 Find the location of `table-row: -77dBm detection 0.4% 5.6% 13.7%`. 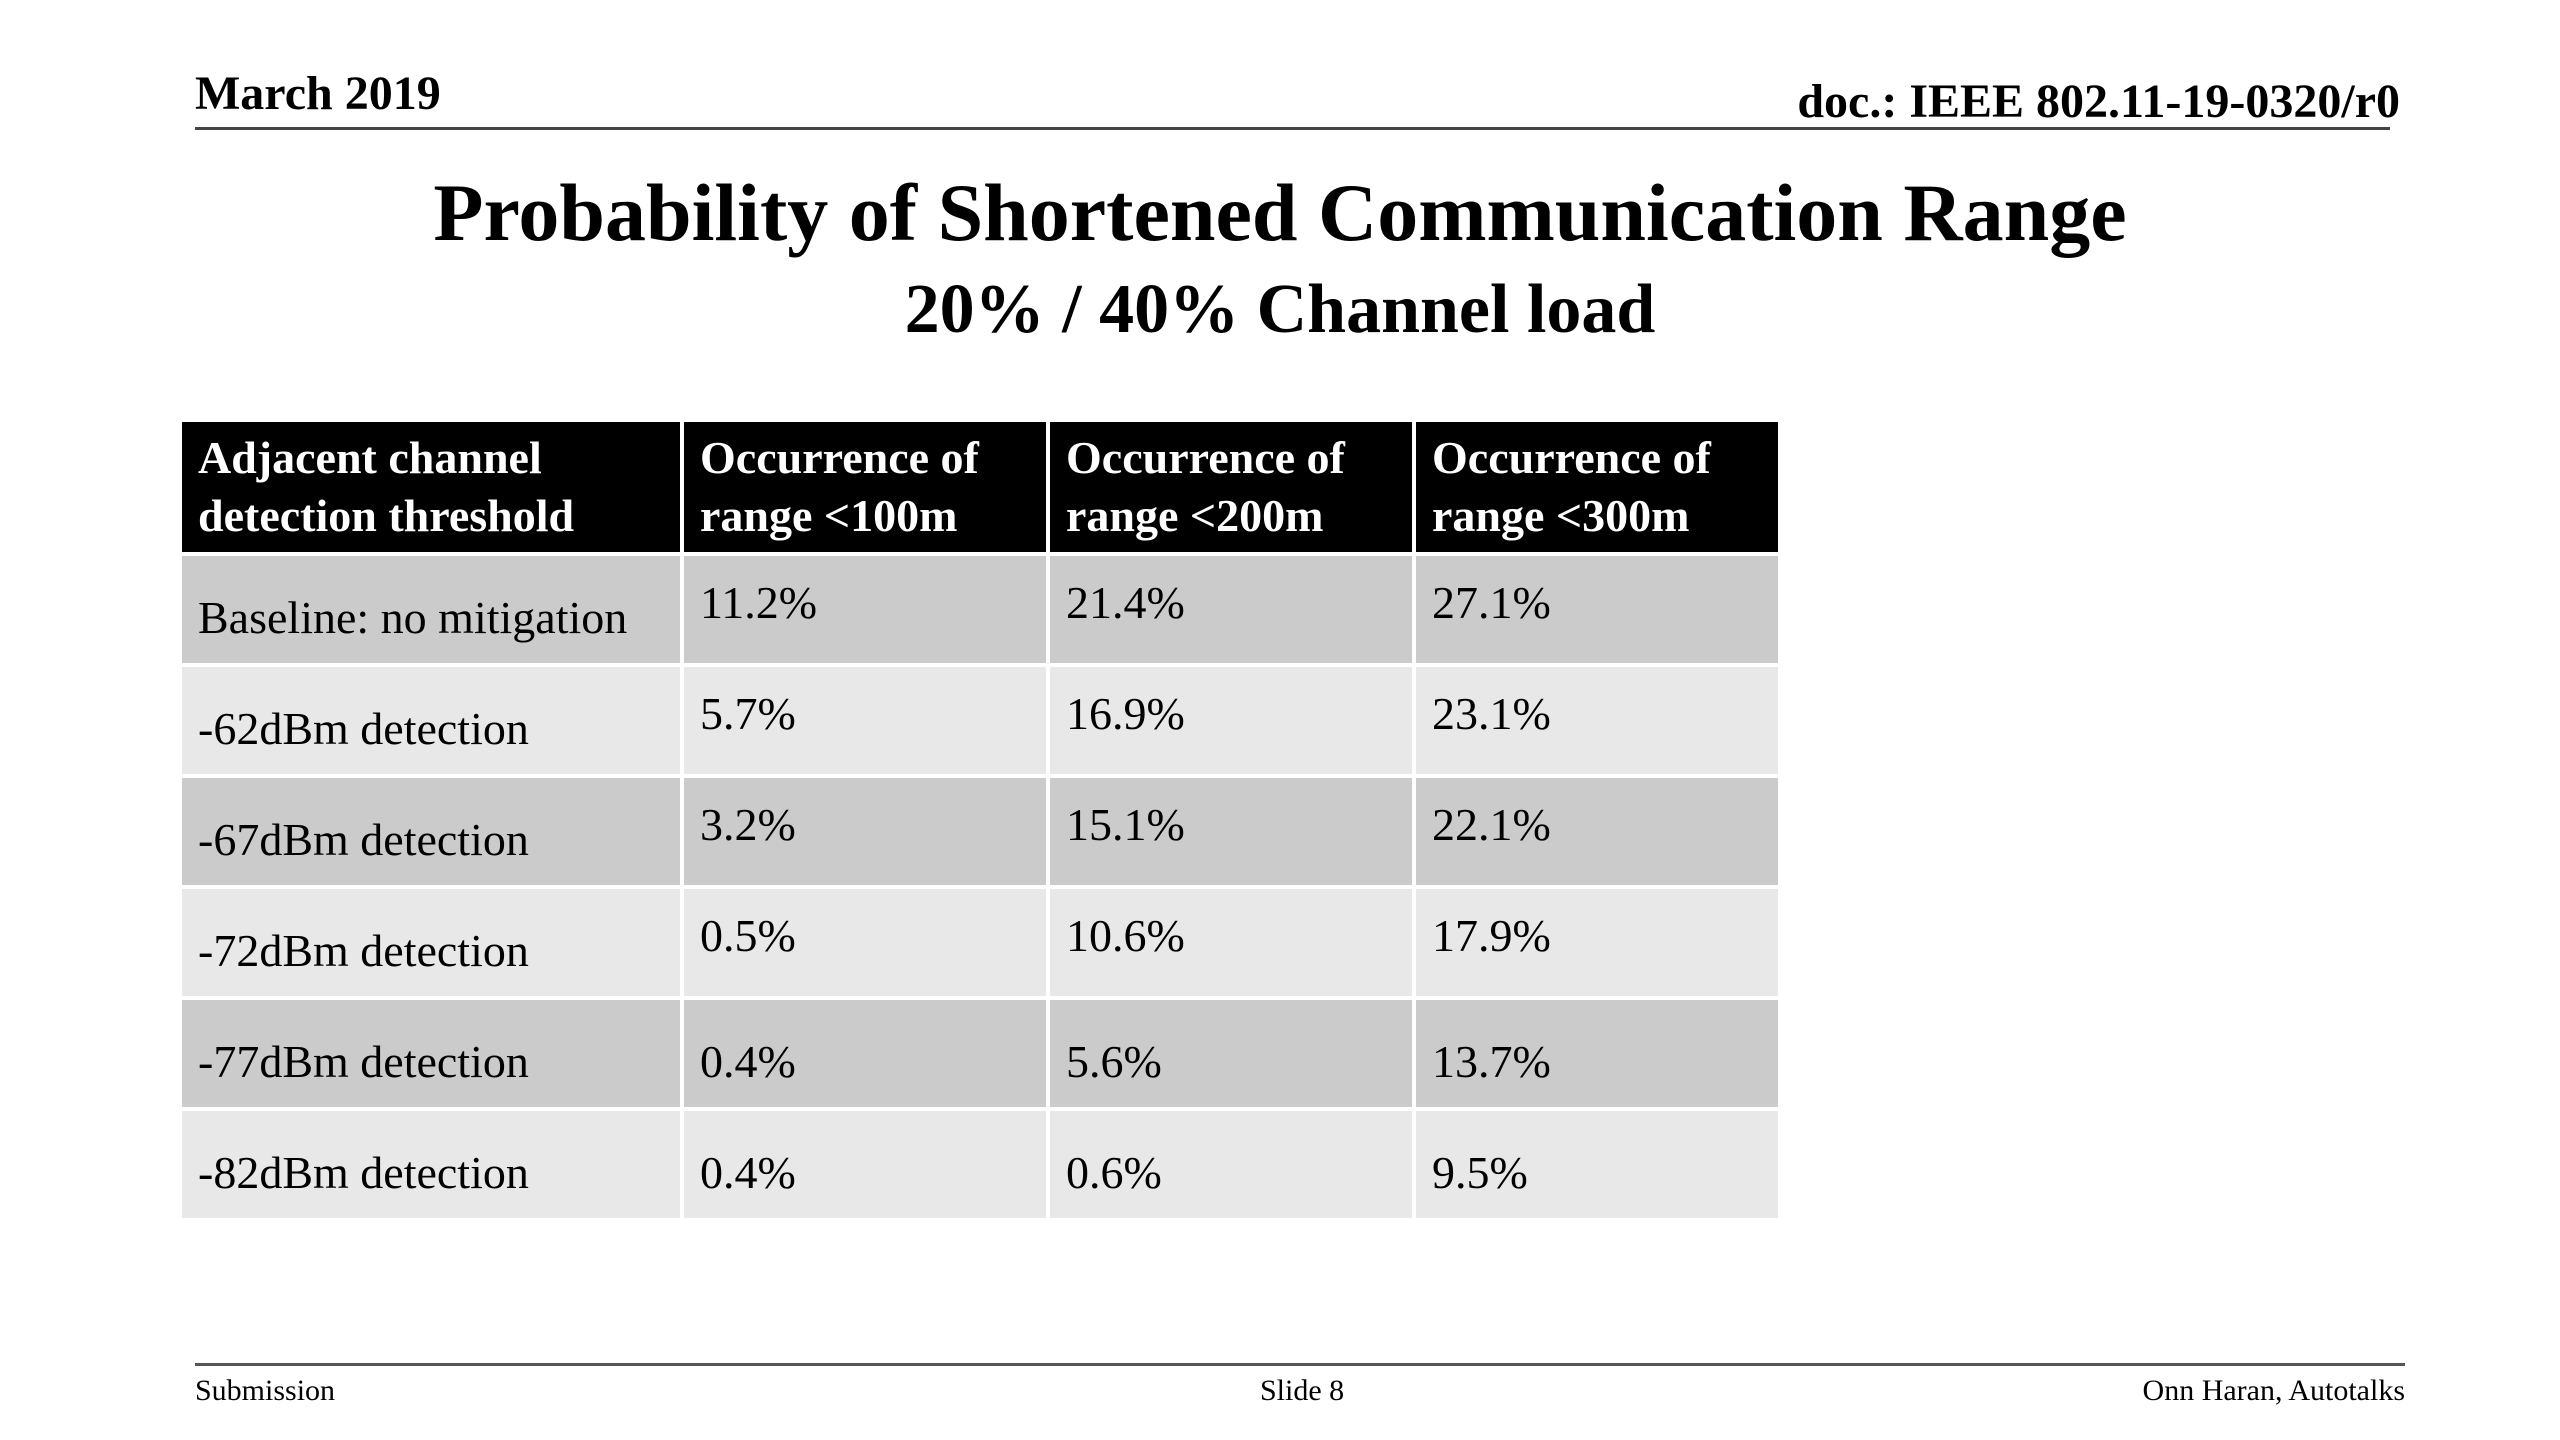

table-row: -77dBm detection 0.4% 5.6% 13.7% is located at coordinates (980, 1053).